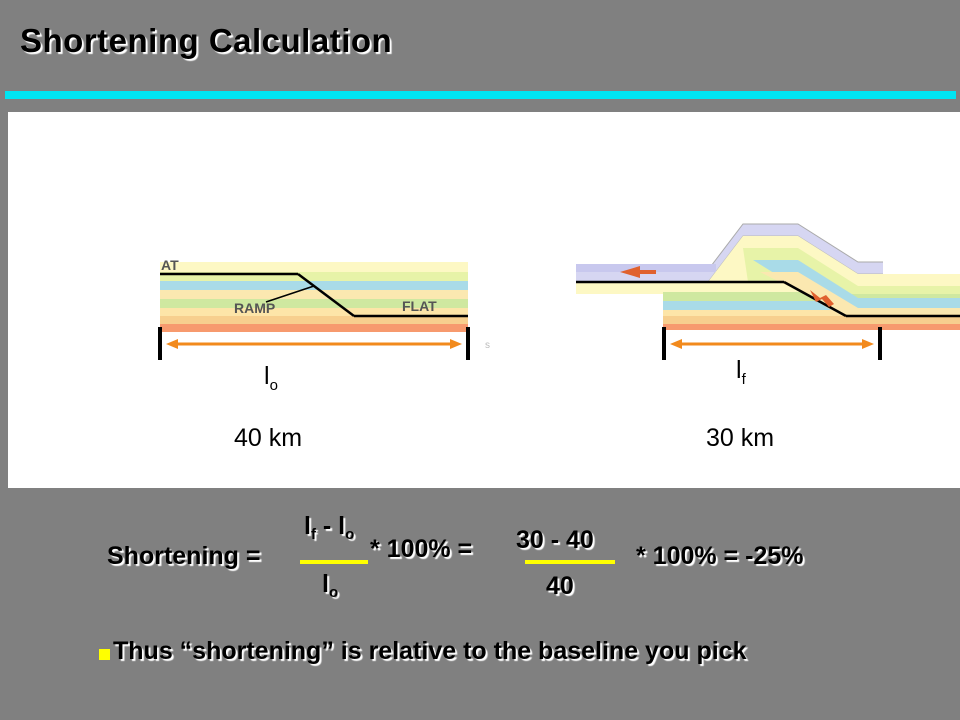  Describe the element at coordinates (104, 654) in the screenshot. I see `bullet-icon` at that location.